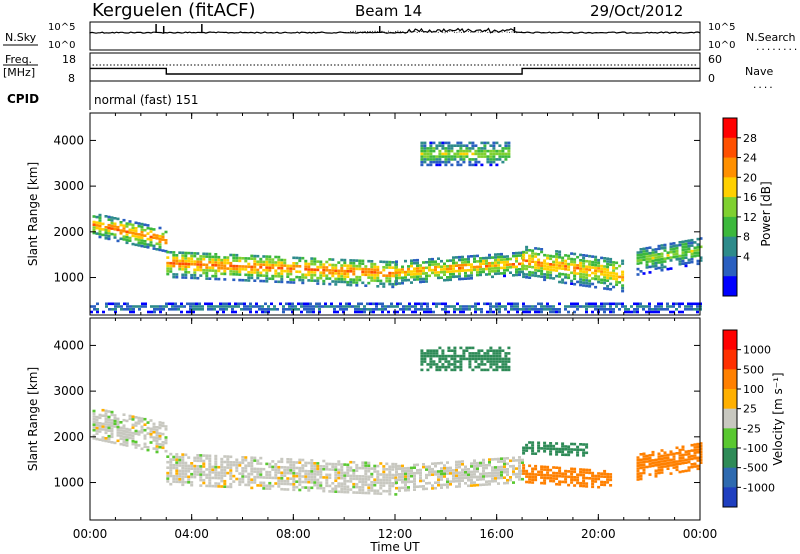  I want to click on freq-label: Freq., so click(18, 59).